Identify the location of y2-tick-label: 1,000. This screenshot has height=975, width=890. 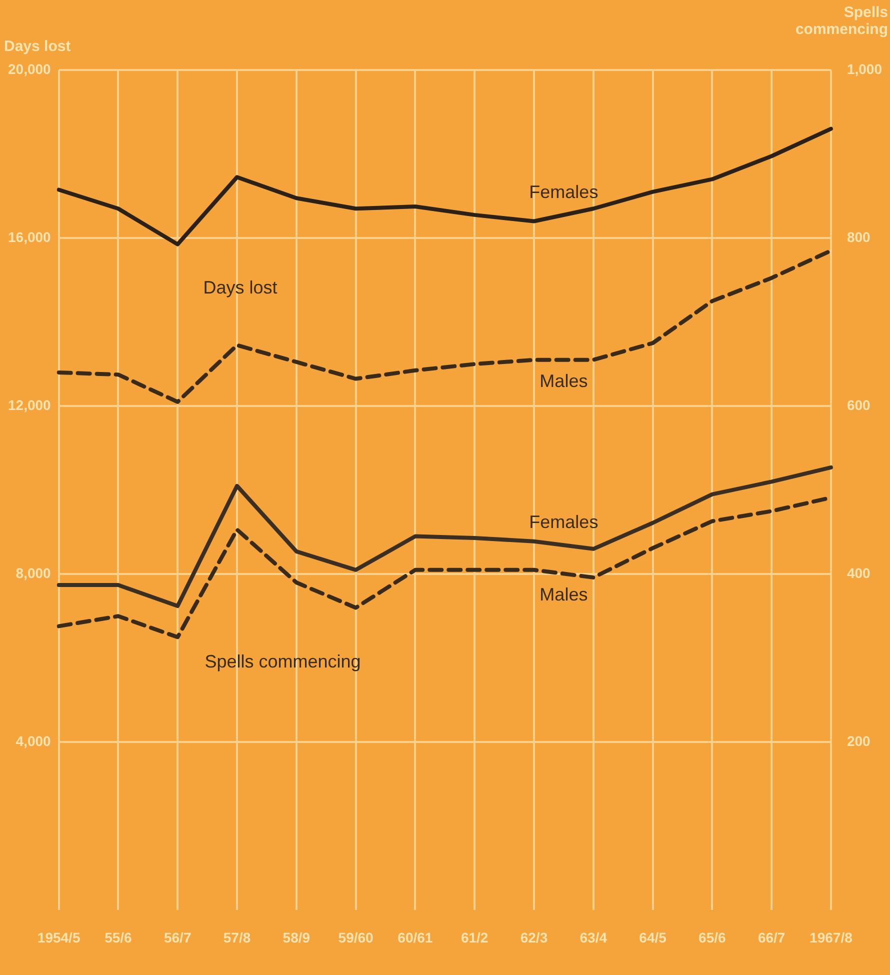
(864, 68).